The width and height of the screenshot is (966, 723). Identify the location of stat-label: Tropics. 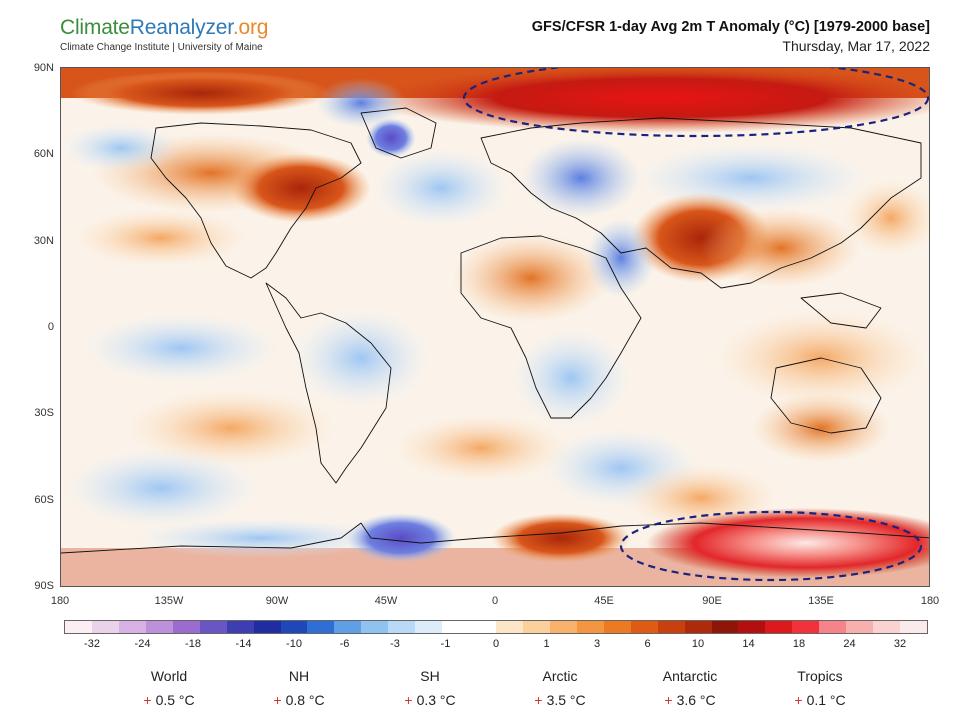
(820, 676).